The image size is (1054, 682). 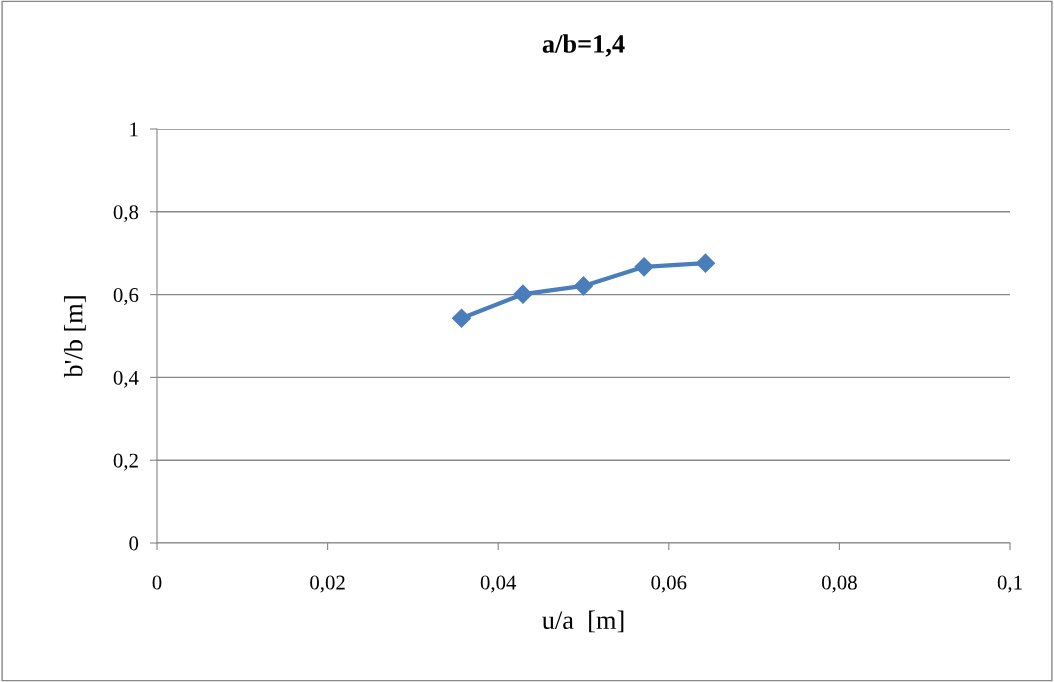 What do you see at coordinates (669, 584) in the screenshot?
I see `x-tick-label: 0,06` at bounding box center [669, 584].